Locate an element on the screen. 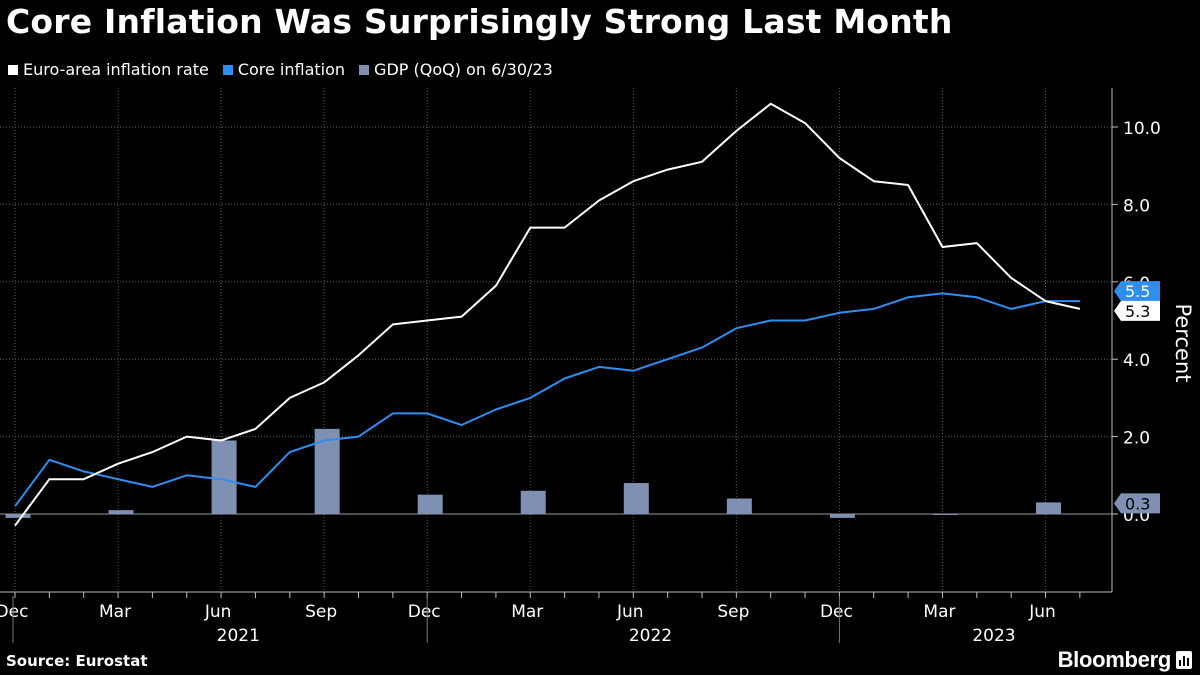 Image resolution: width=1200 pixels, height=675 pixels. legend-item-gdp: GDP (QoQ) on 6/30/23 is located at coordinates (456, 69).